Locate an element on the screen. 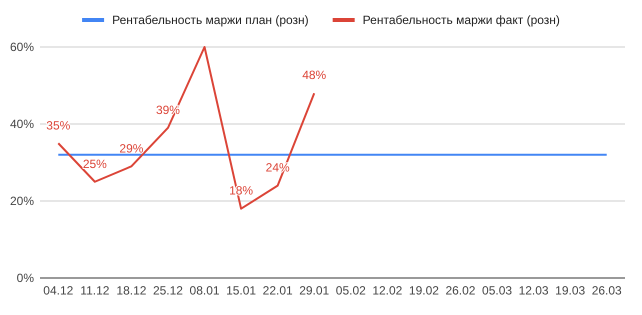 Image resolution: width=642 pixels, height=315 pixels. x-tick-label: 11.12 is located at coordinates (95, 291).